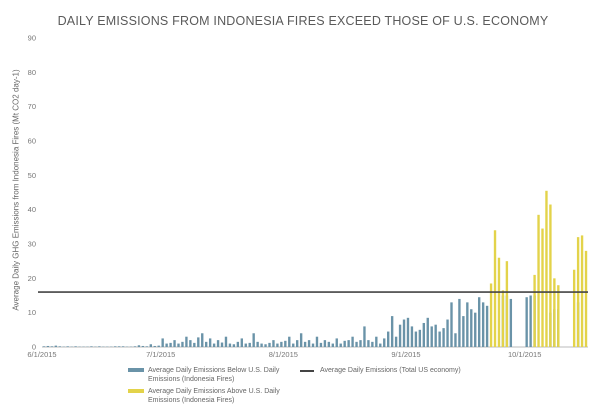 Image resolution: width=606 pixels, height=412 pixels. What do you see at coordinates (32, 175) in the screenshot?
I see `y-tick-label: 50` at bounding box center [32, 175].